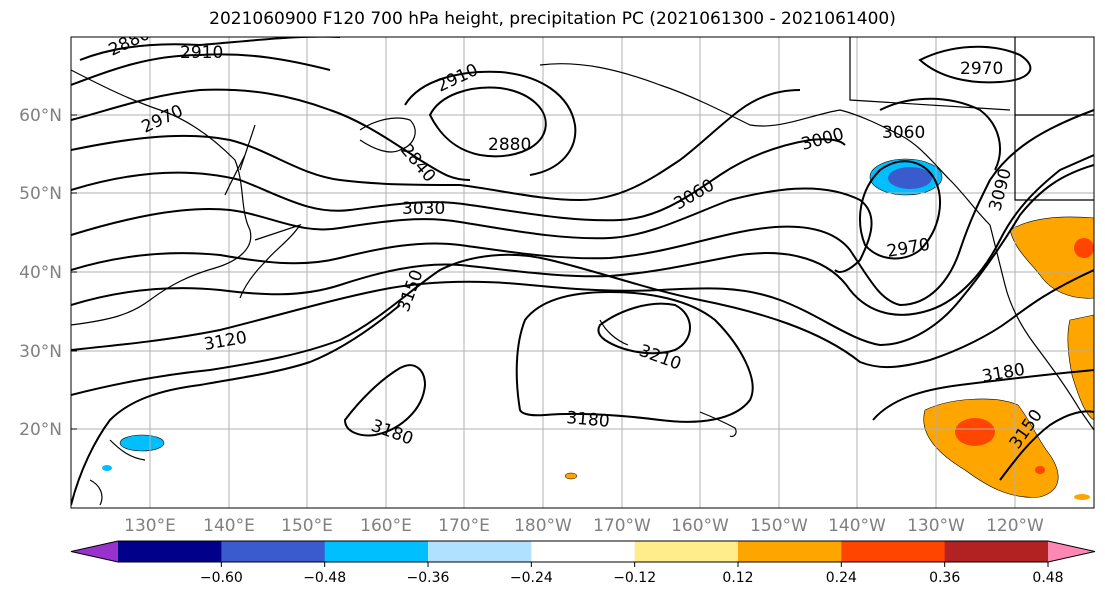  What do you see at coordinates (841, 578) in the screenshot?
I see `colorbar-tick-label: 0.24` at bounding box center [841, 578].